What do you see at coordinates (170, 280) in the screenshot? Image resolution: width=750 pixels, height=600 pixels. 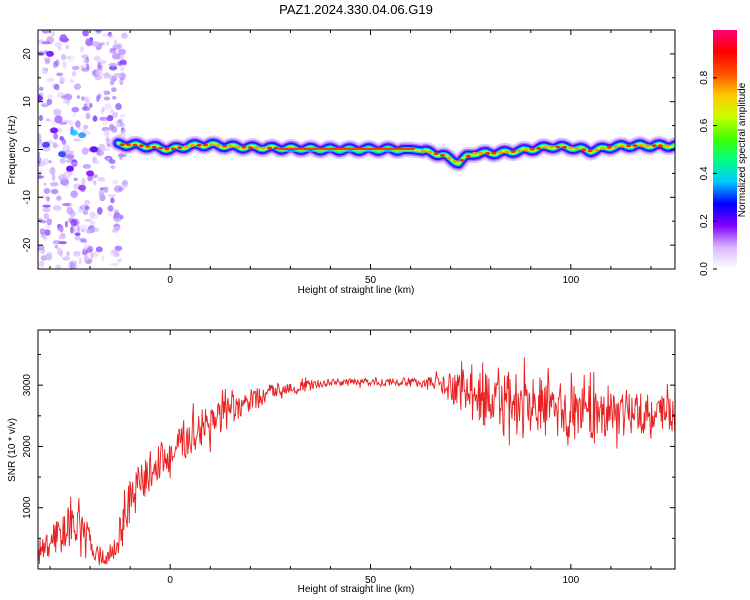 I see `x-tick-label: 0` at bounding box center [170, 280].